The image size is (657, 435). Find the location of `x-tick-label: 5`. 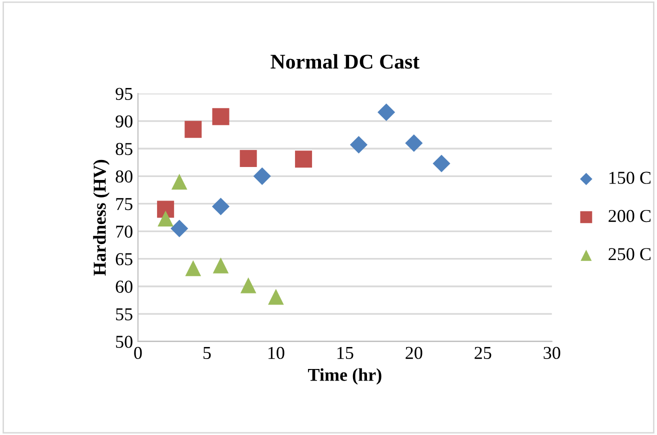

x-tick-label: 5 is located at coordinates (207, 353).